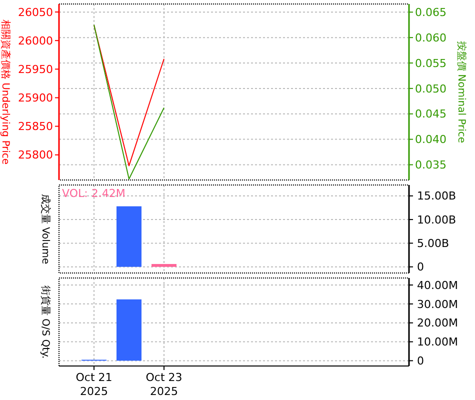  Describe the element at coordinates (46, 322) in the screenshot. I see `y-axis-title: 街貨量 O/S Qty.` at that location.